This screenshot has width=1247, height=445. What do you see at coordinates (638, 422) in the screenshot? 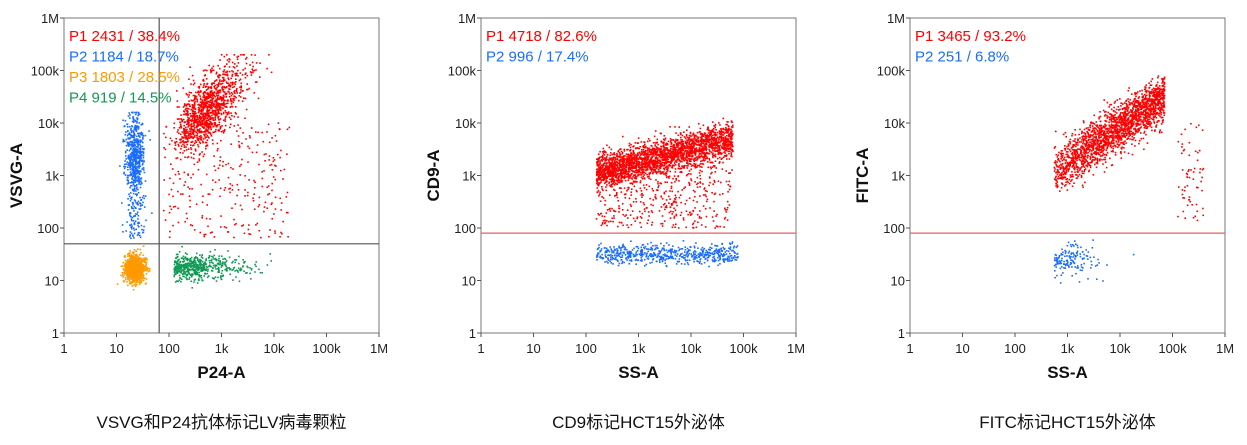
I see `chart-caption: CD9标记HCT15外泌体` at bounding box center [638, 422].